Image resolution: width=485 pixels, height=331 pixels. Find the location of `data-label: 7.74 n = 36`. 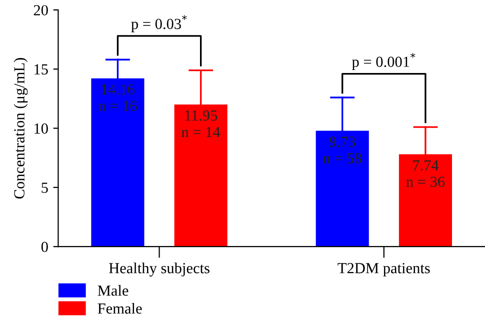

data-label: 7.74 n = 36 is located at coordinates (425, 173).